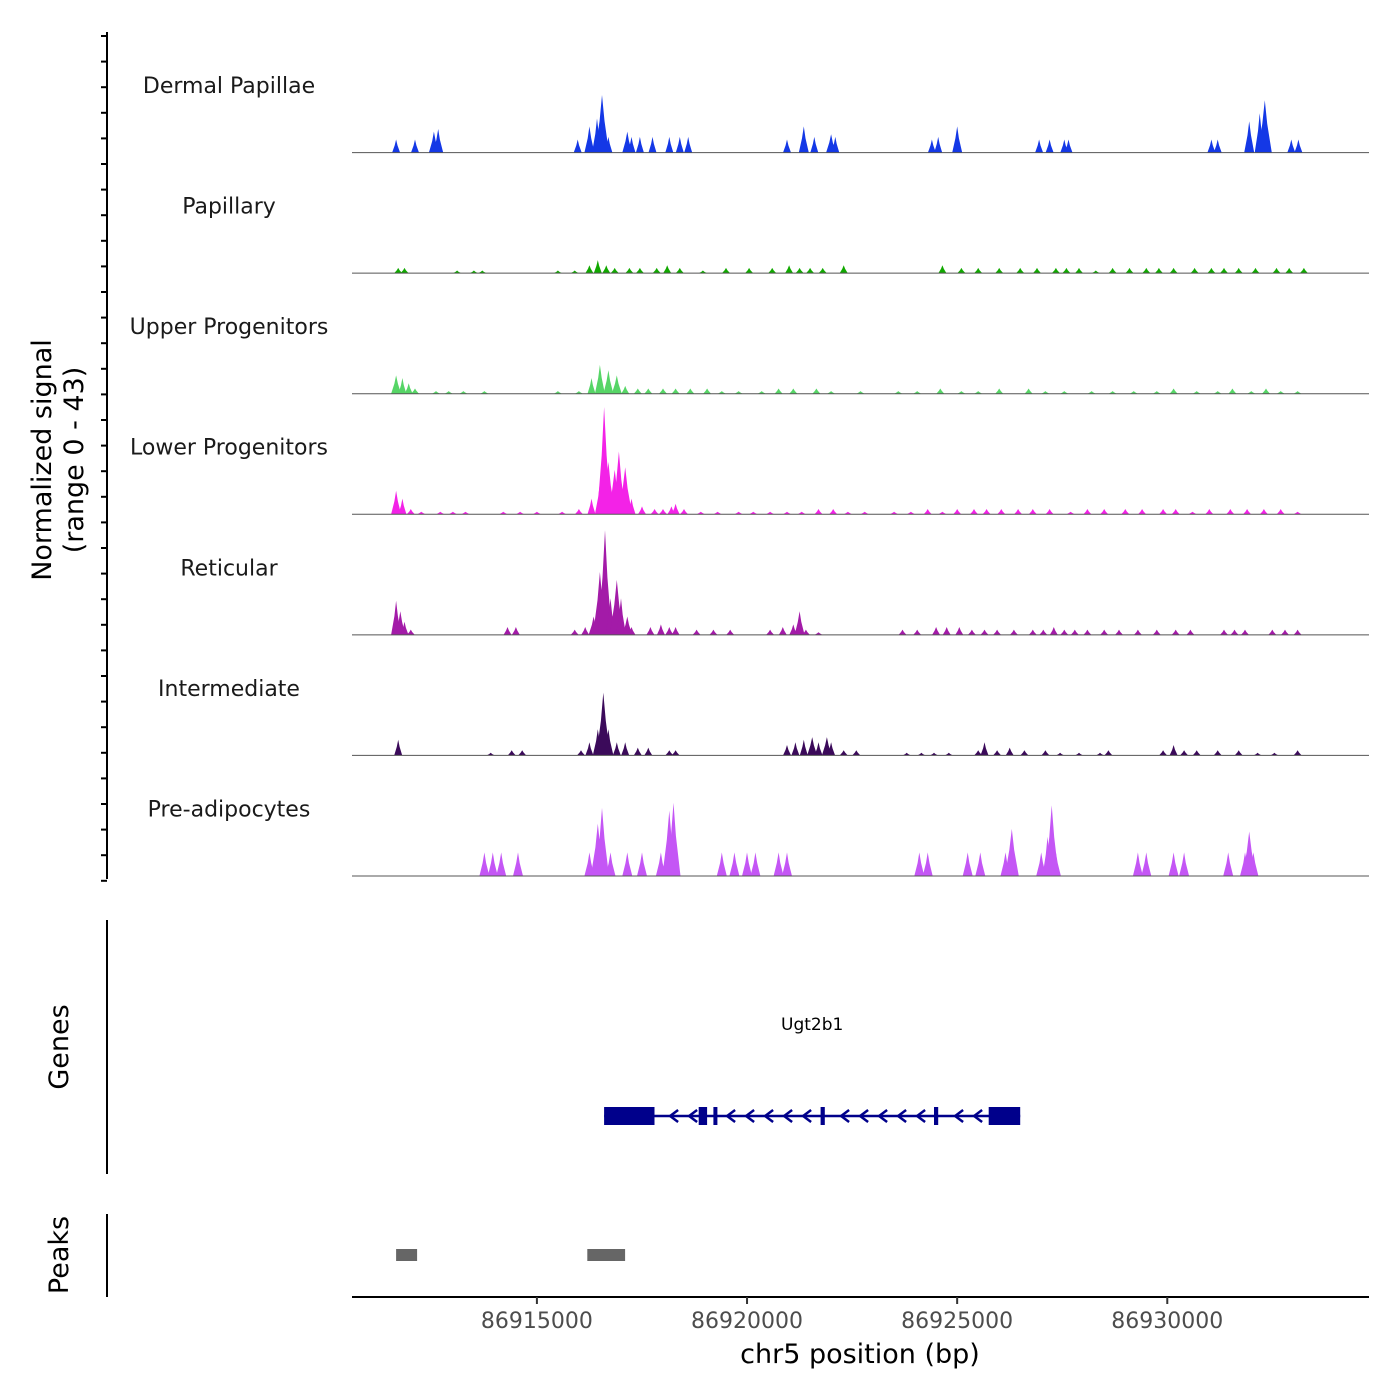  What do you see at coordinates (1167, 1321) in the screenshot?
I see `x-tick-label-3: 86930000` at bounding box center [1167, 1321].